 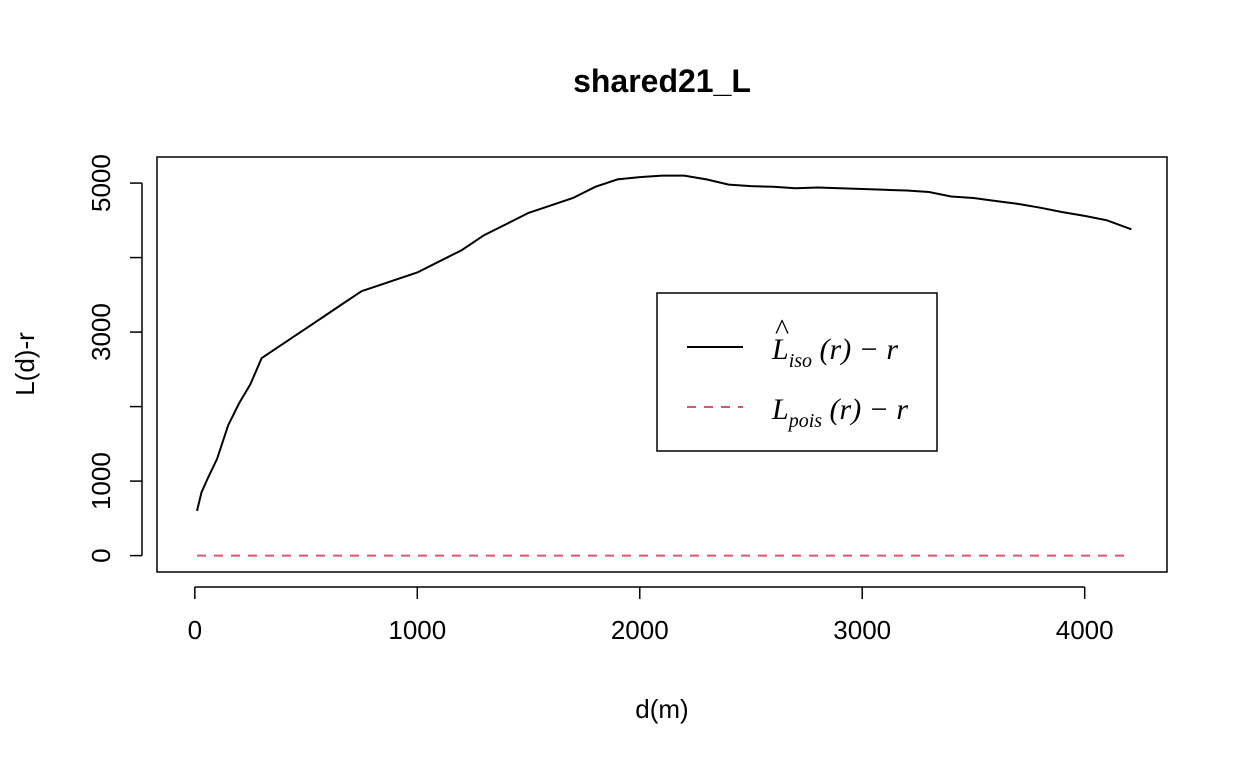 I want to click on legend-box, so click(x=797, y=372).